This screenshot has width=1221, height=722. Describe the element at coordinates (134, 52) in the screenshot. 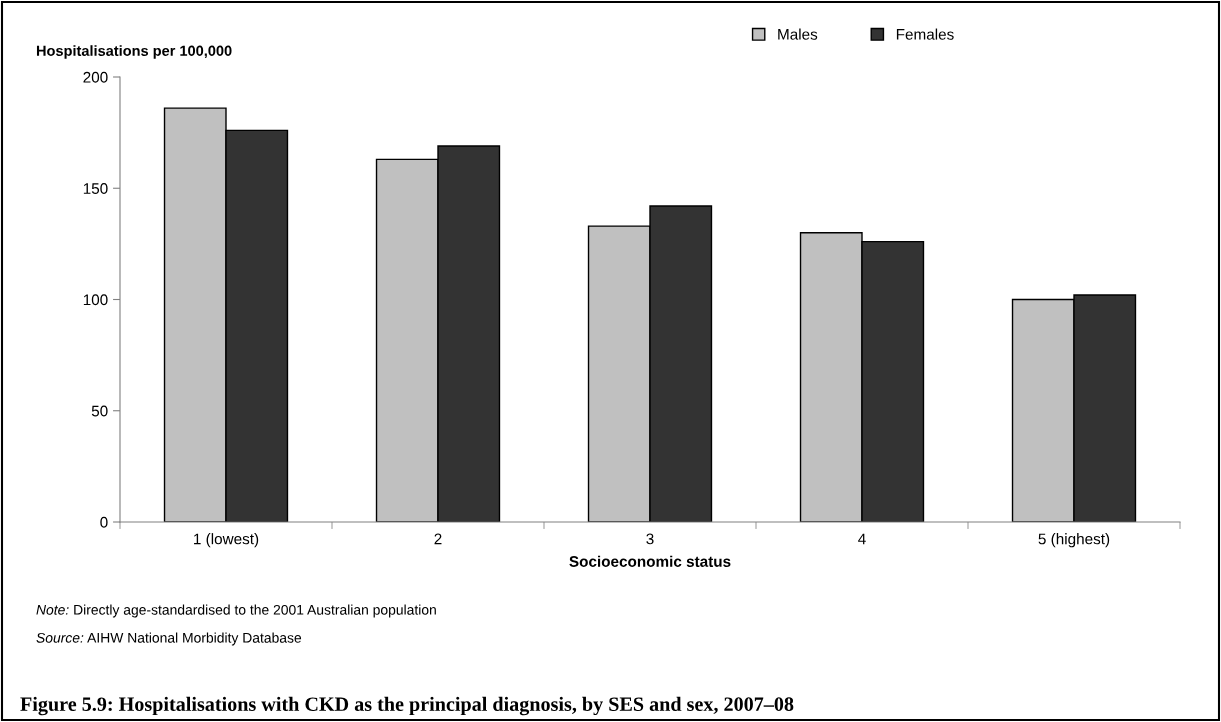

I see `y-axis-title: Hospitalisations per 100,000` at that location.